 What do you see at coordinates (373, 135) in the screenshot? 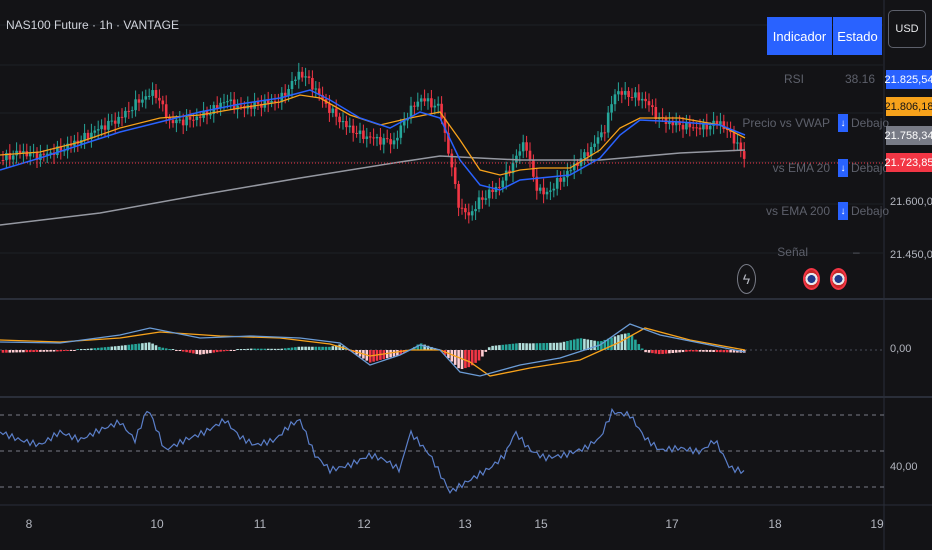
I see `vwap-line` at bounding box center [373, 135].